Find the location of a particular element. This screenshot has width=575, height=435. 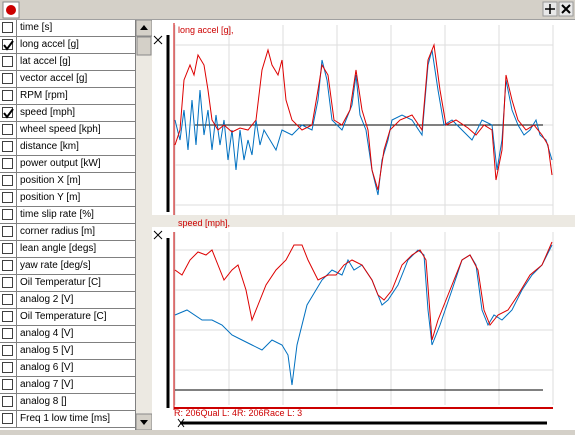

channel-row: power output [kW] is located at coordinates (68, 164).